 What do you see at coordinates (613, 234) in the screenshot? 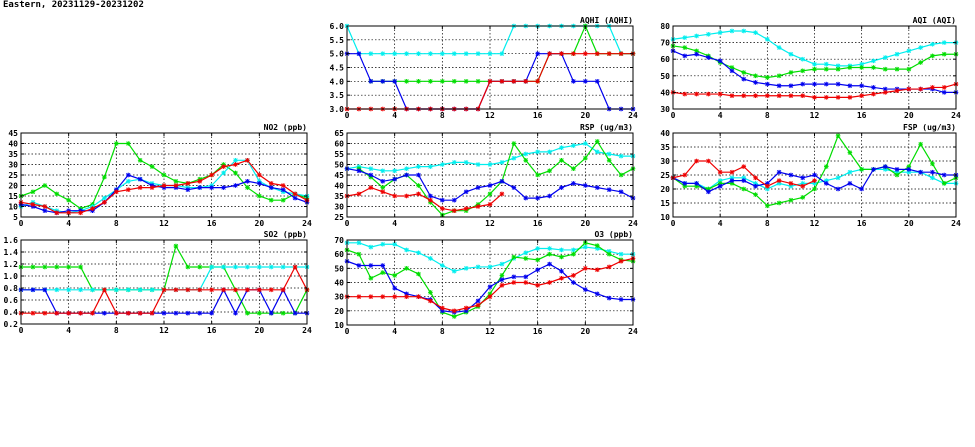
I see `chart-title: O3 (ppb)` at bounding box center [613, 234].